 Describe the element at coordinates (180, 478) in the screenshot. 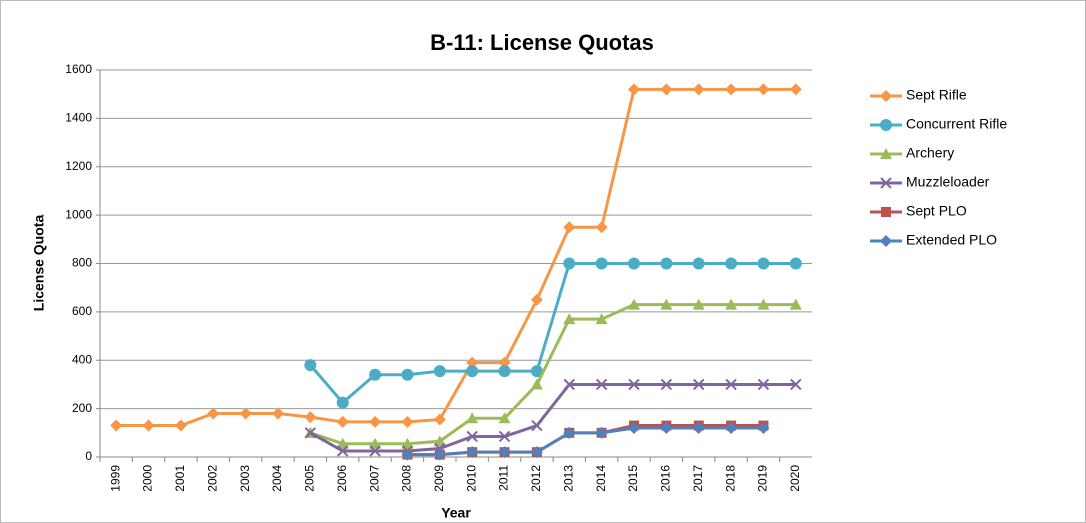

I see `x-tick-label: 2001` at that location.